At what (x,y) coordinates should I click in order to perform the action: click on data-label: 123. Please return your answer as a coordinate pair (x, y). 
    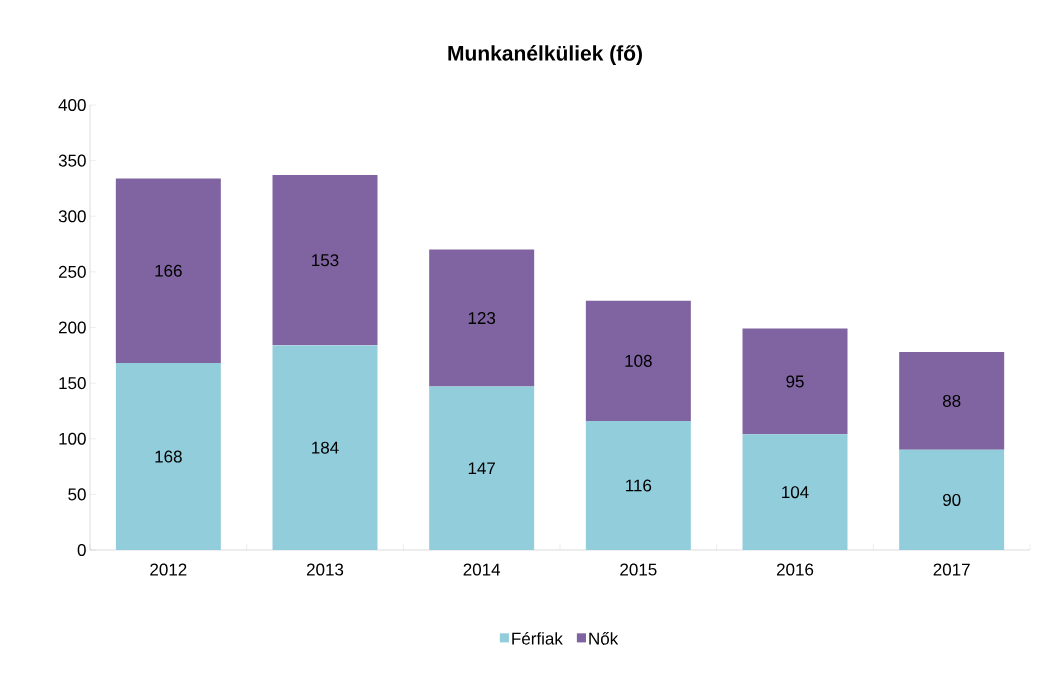
    Looking at the image, I should click on (482, 318).